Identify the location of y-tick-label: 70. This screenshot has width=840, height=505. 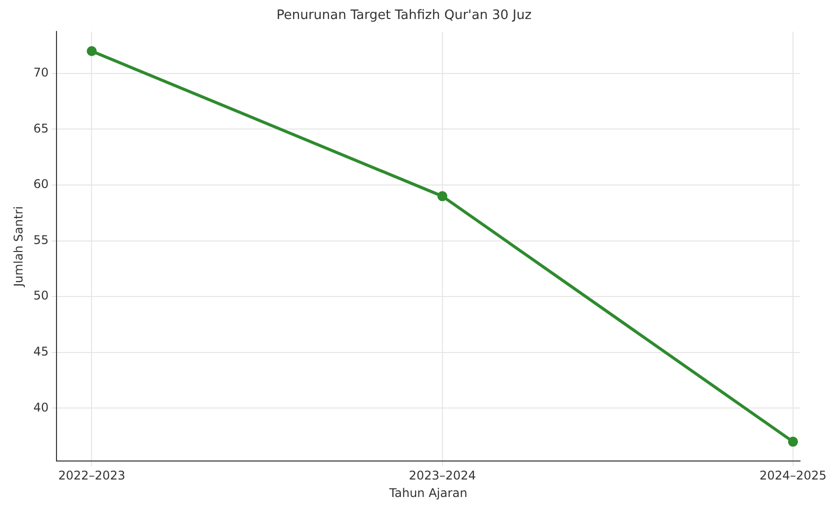
(41, 73).